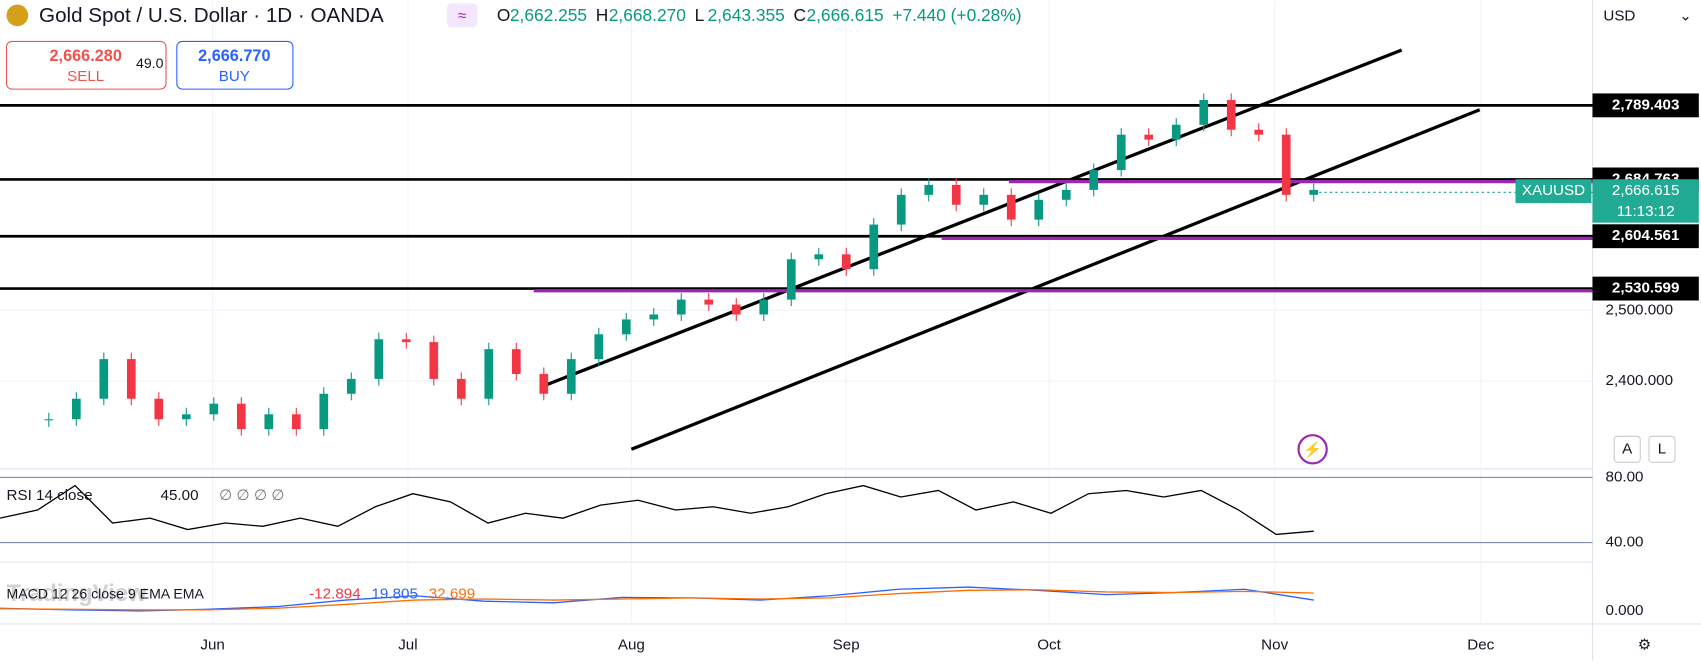 The height and width of the screenshot is (666, 1701). What do you see at coordinates (548, 15) in the screenshot?
I see `ohlc-value: 2,662.255` at bounding box center [548, 15].